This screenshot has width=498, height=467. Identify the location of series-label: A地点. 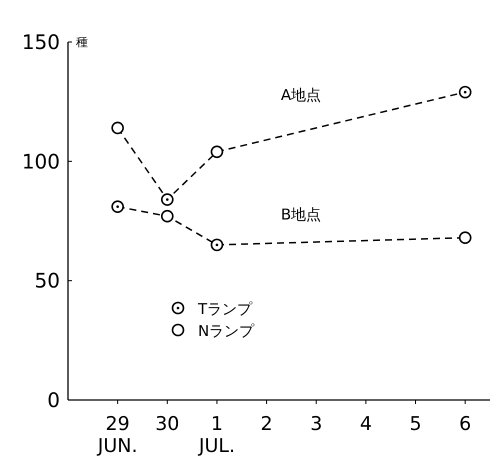
(301, 95).